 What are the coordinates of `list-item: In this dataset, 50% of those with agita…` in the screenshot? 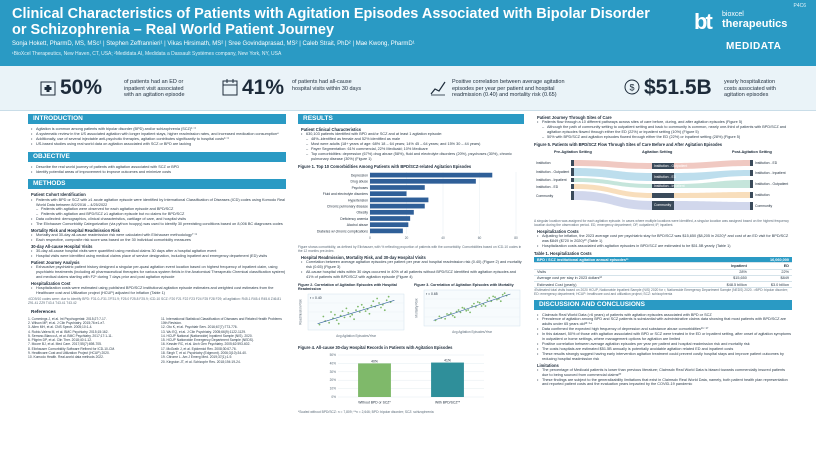 It's located at (663, 337).